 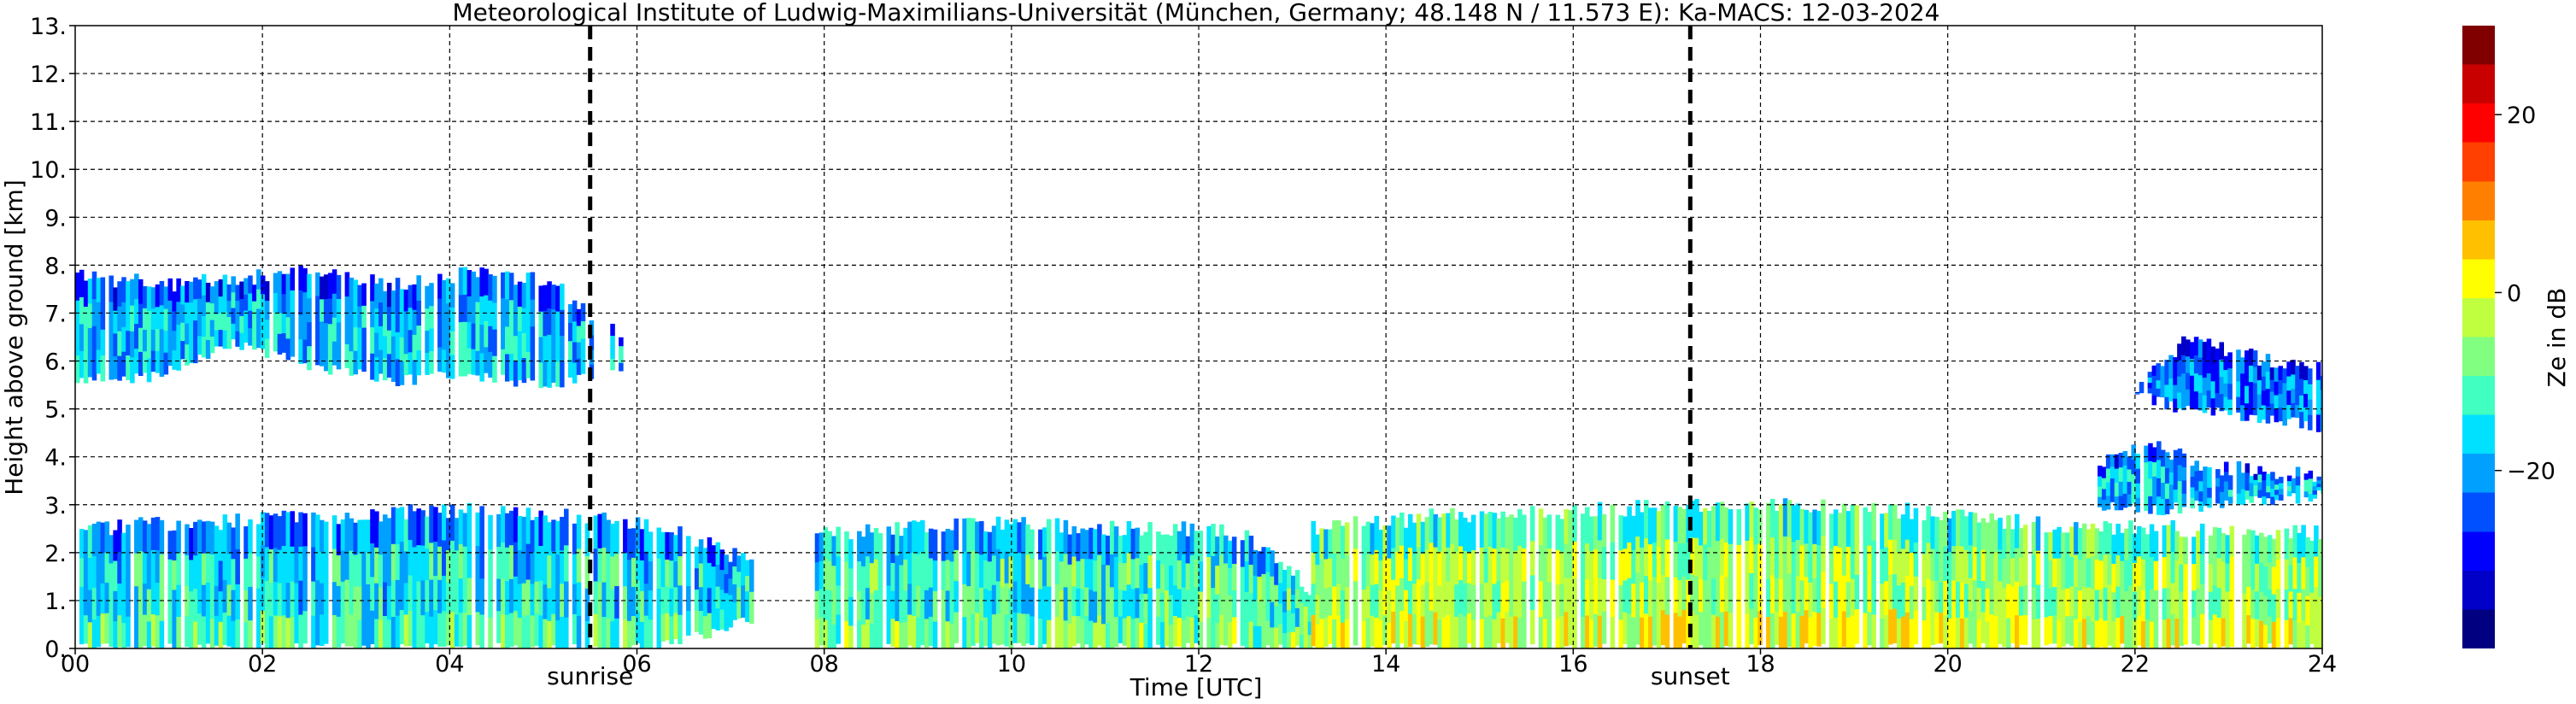 What do you see at coordinates (1816, 573) in the screenshot?
I see `echo-region-low-cloud-evening` at bounding box center [1816, 573].